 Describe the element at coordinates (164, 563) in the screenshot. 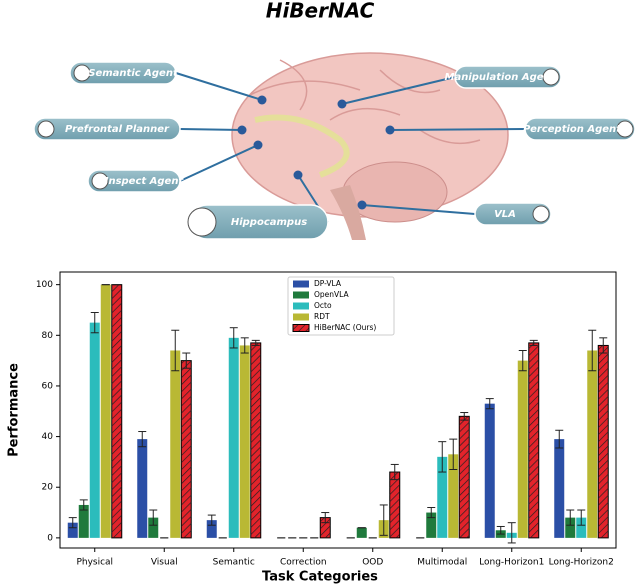

I see `x-tick-label: Visual` at that location.